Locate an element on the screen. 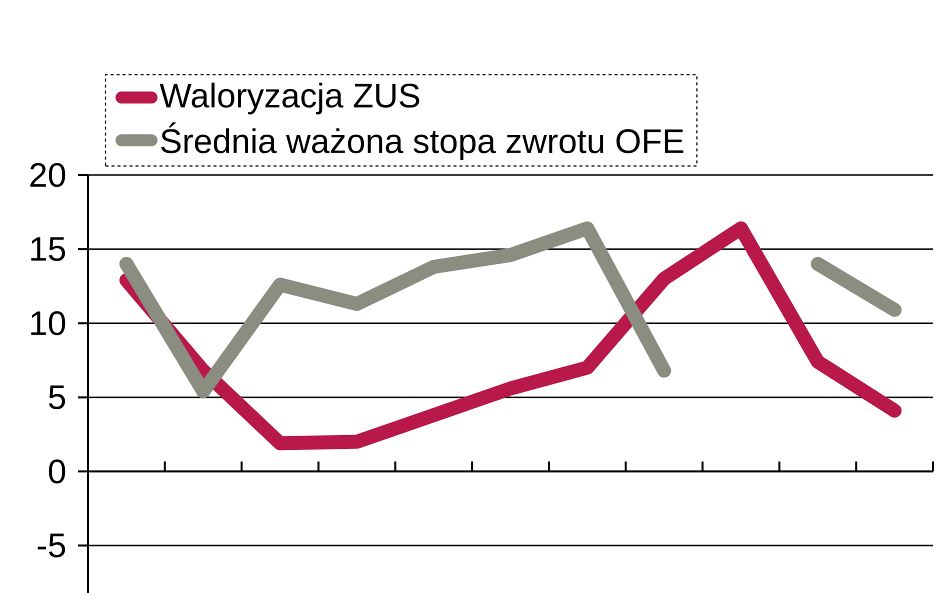  y-tick-label: 20 is located at coordinates (48, 175).